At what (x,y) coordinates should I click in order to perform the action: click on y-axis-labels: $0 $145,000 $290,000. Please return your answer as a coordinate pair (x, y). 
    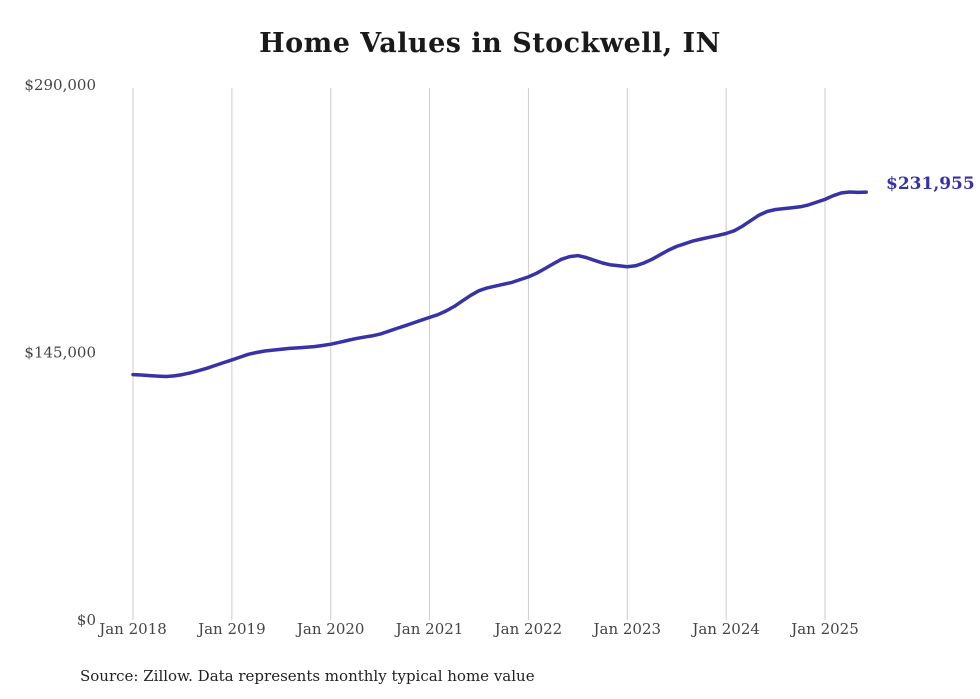
    Looking at the image, I should click on (60, 352).